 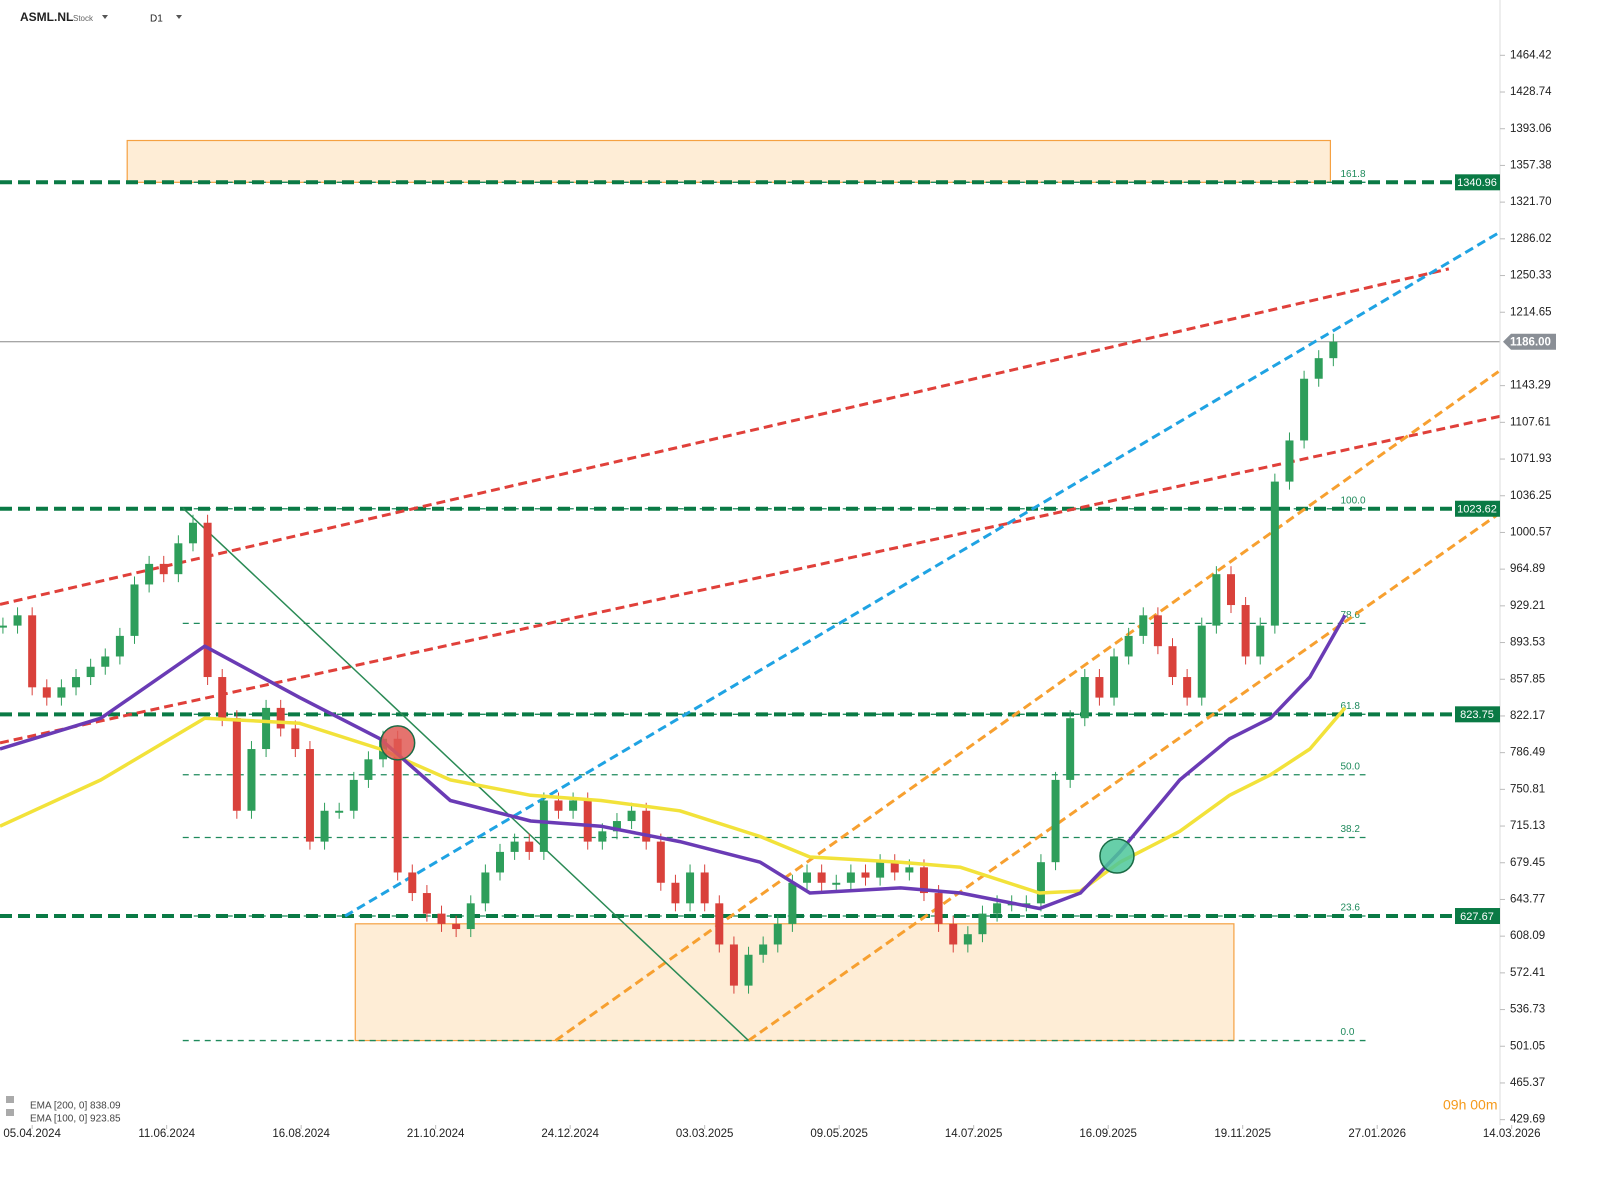 I want to click on y-tick-label: 1286.02, so click(x=1531, y=239).